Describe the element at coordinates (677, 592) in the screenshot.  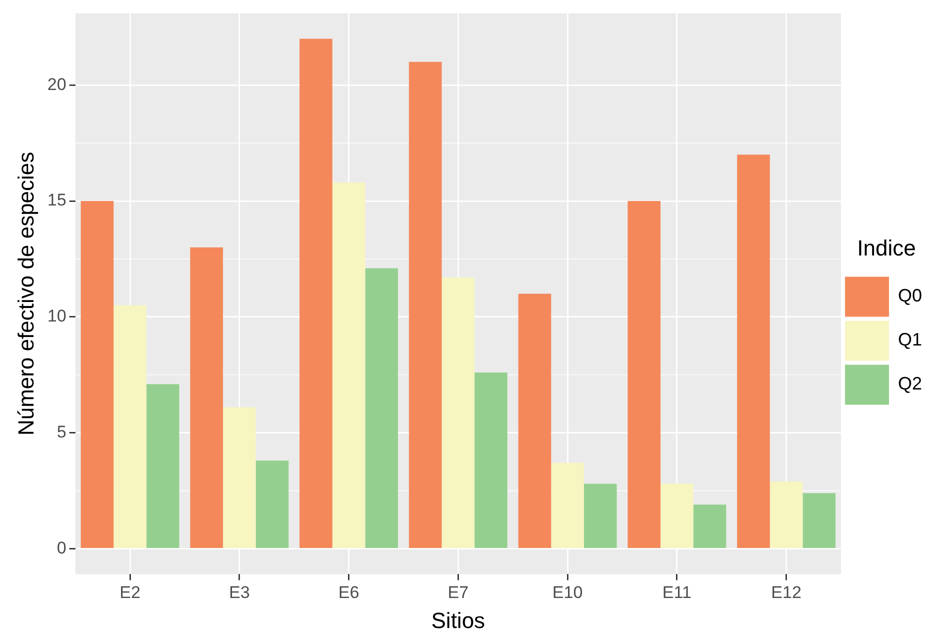
I see `x-tick-label: E11` at that location.